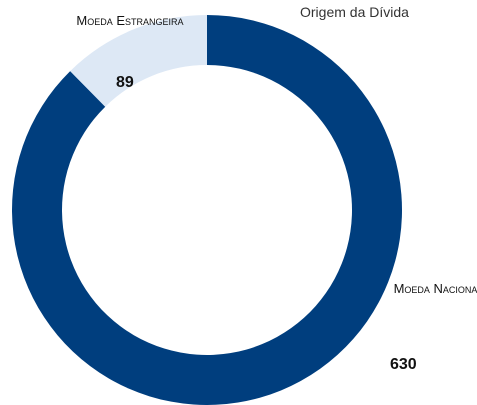 The image size is (477, 405). What do you see at coordinates (354, 12) in the screenshot?
I see `chart-title: Origem da Dívida` at bounding box center [354, 12].